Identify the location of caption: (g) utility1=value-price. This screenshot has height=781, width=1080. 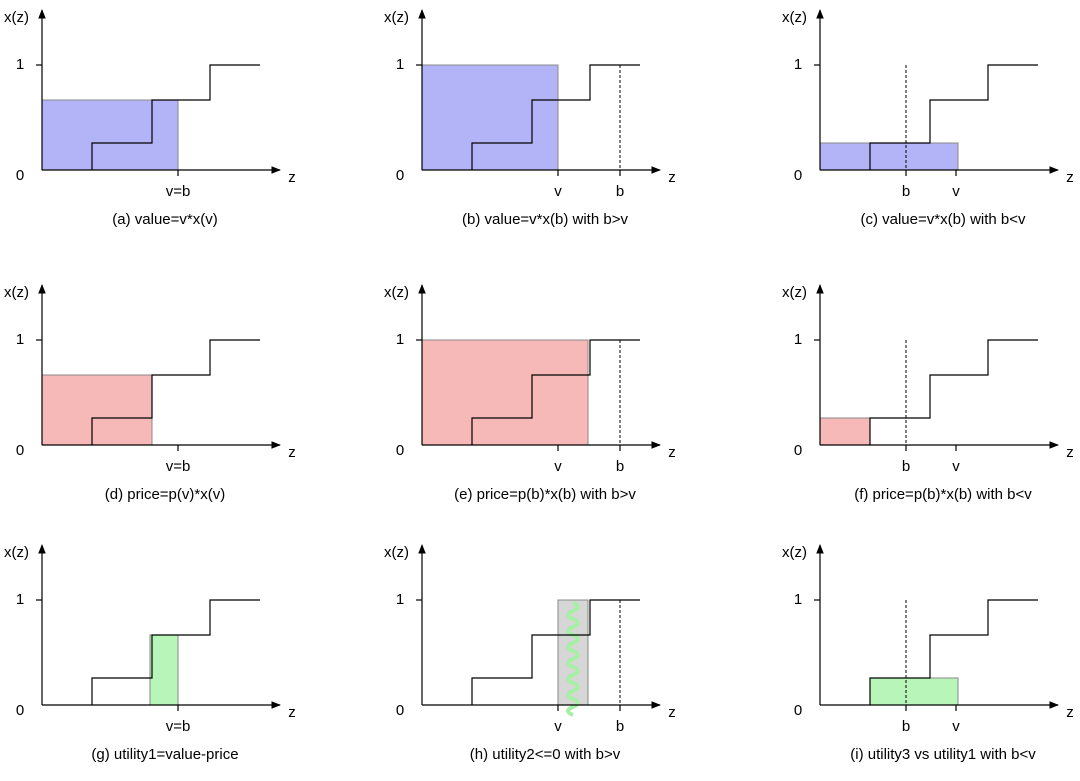
(164, 754).